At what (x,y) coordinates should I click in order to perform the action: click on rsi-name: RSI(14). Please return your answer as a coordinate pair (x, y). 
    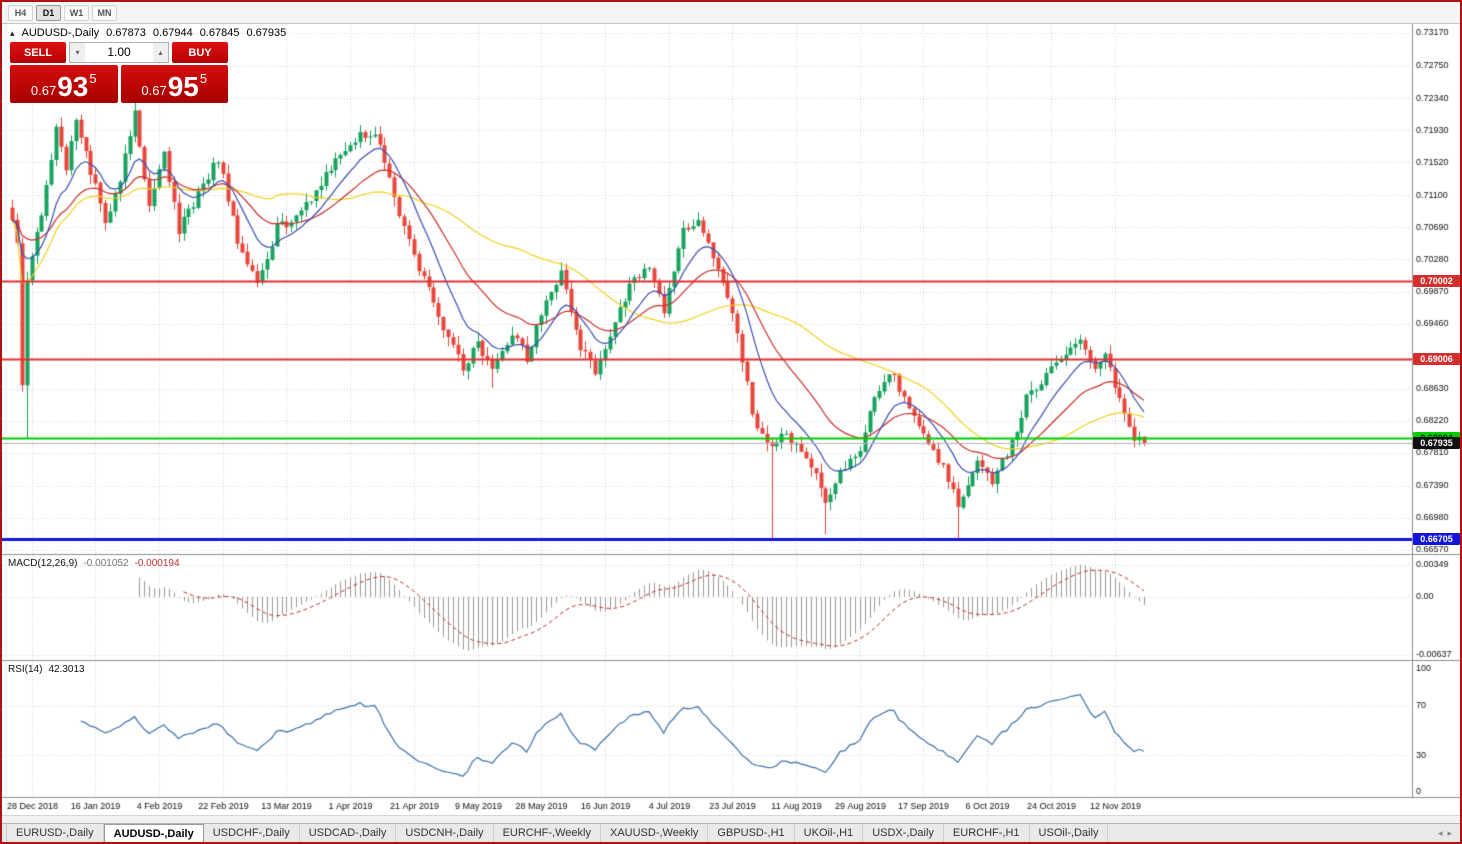
    Looking at the image, I should click on (25, 669).